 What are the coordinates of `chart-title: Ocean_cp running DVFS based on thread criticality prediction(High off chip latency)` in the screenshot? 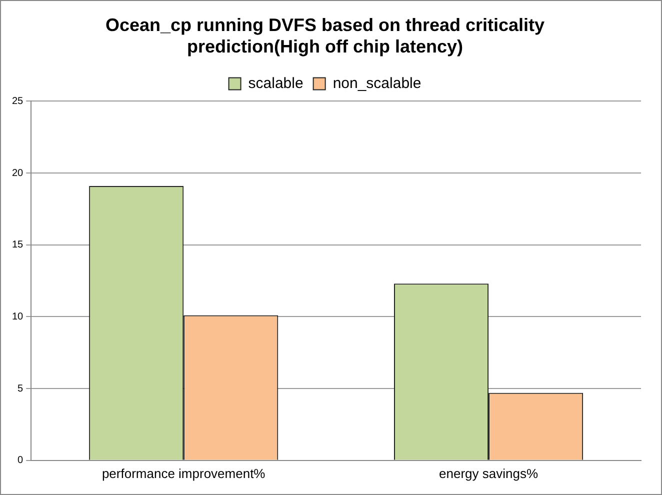 It's located at (325, 35).